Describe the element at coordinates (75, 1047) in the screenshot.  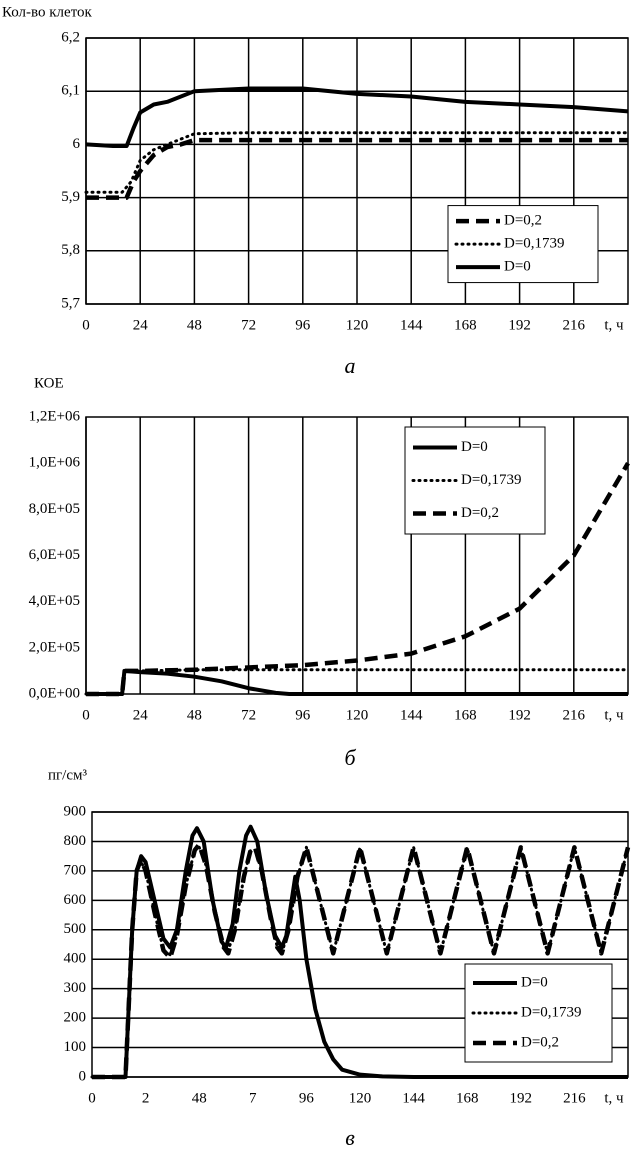
I see `y-tick-label: 100` at that location.